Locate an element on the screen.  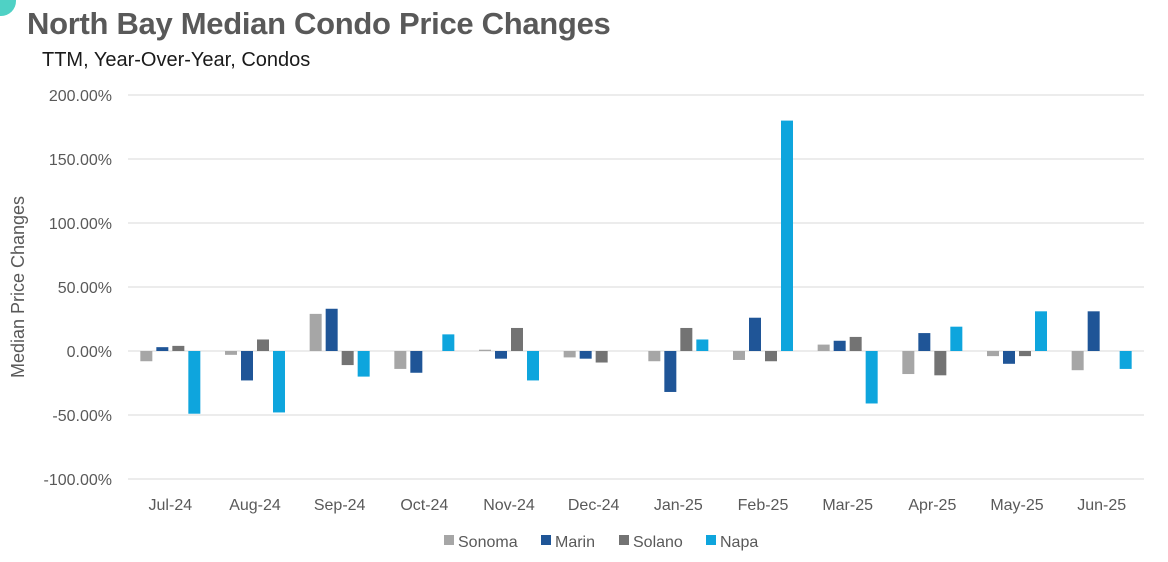
legend-label: Napa is located at coordinates (739, 542).